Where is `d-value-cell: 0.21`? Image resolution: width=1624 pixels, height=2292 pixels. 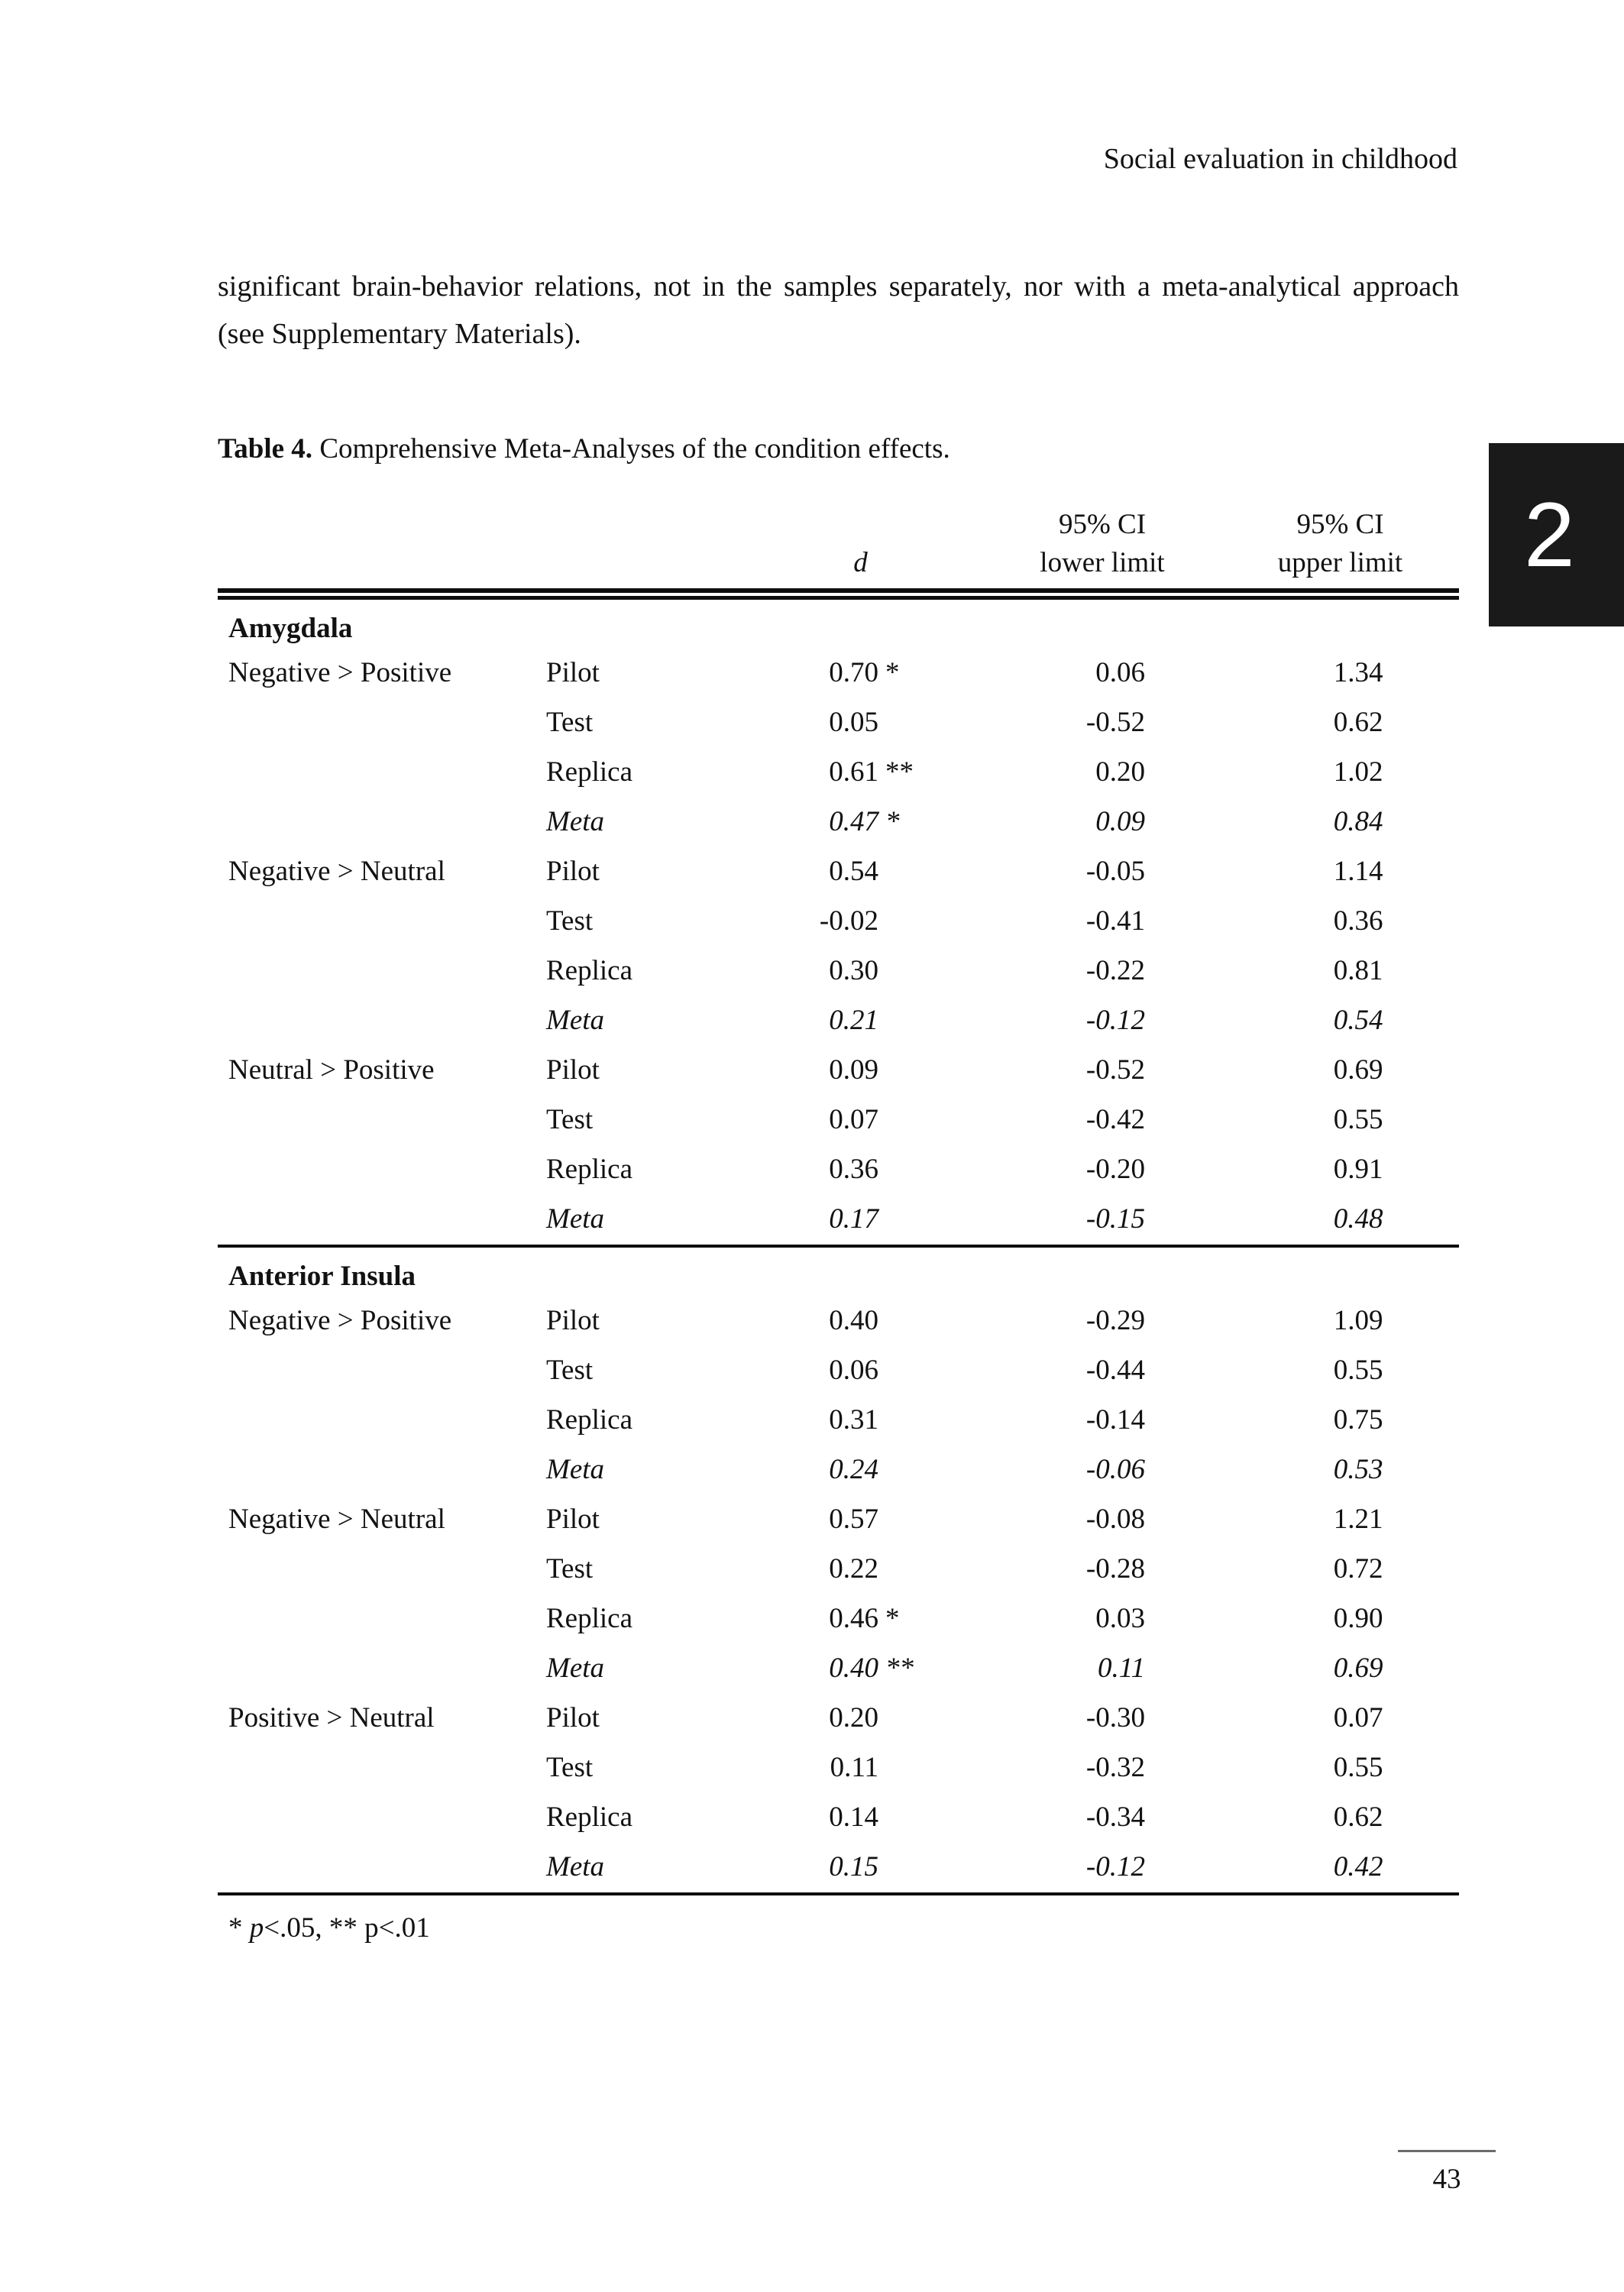
d-value-cell: 0.21 is located at coordinates (860, 1021).